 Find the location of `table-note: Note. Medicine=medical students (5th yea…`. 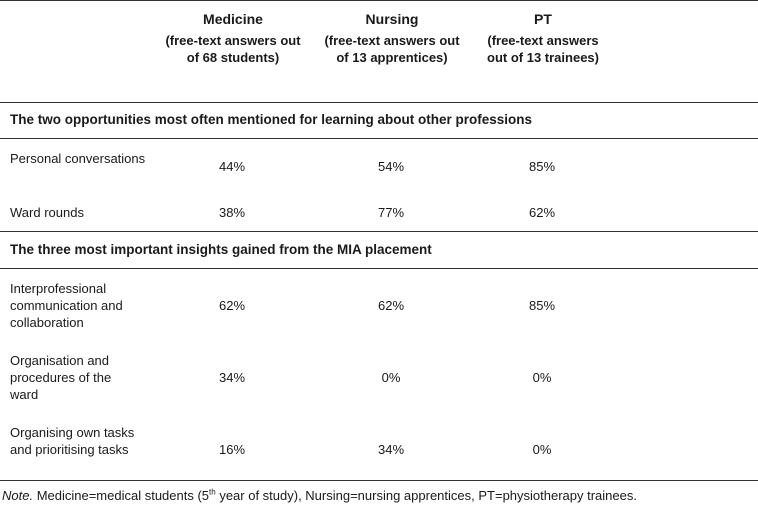

table-note: Note. Medicine=medical students (5th yea… is located at coordinates (319, 496).